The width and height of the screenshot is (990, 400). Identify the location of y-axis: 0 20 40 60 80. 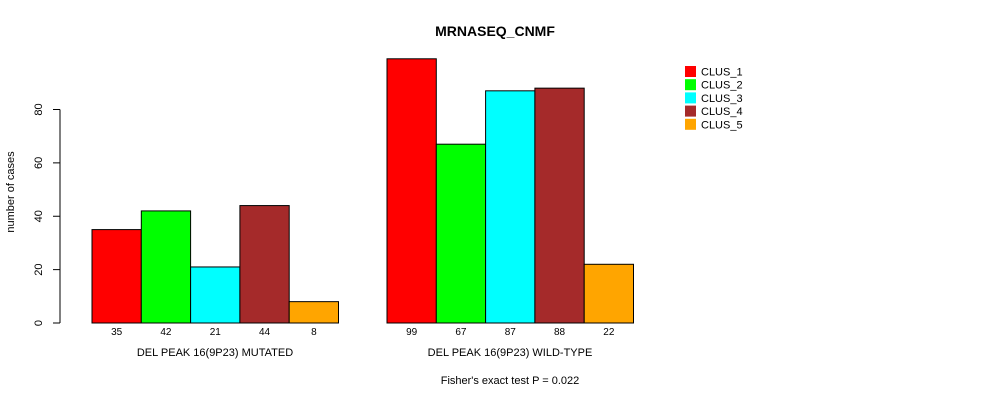
(47, 214).